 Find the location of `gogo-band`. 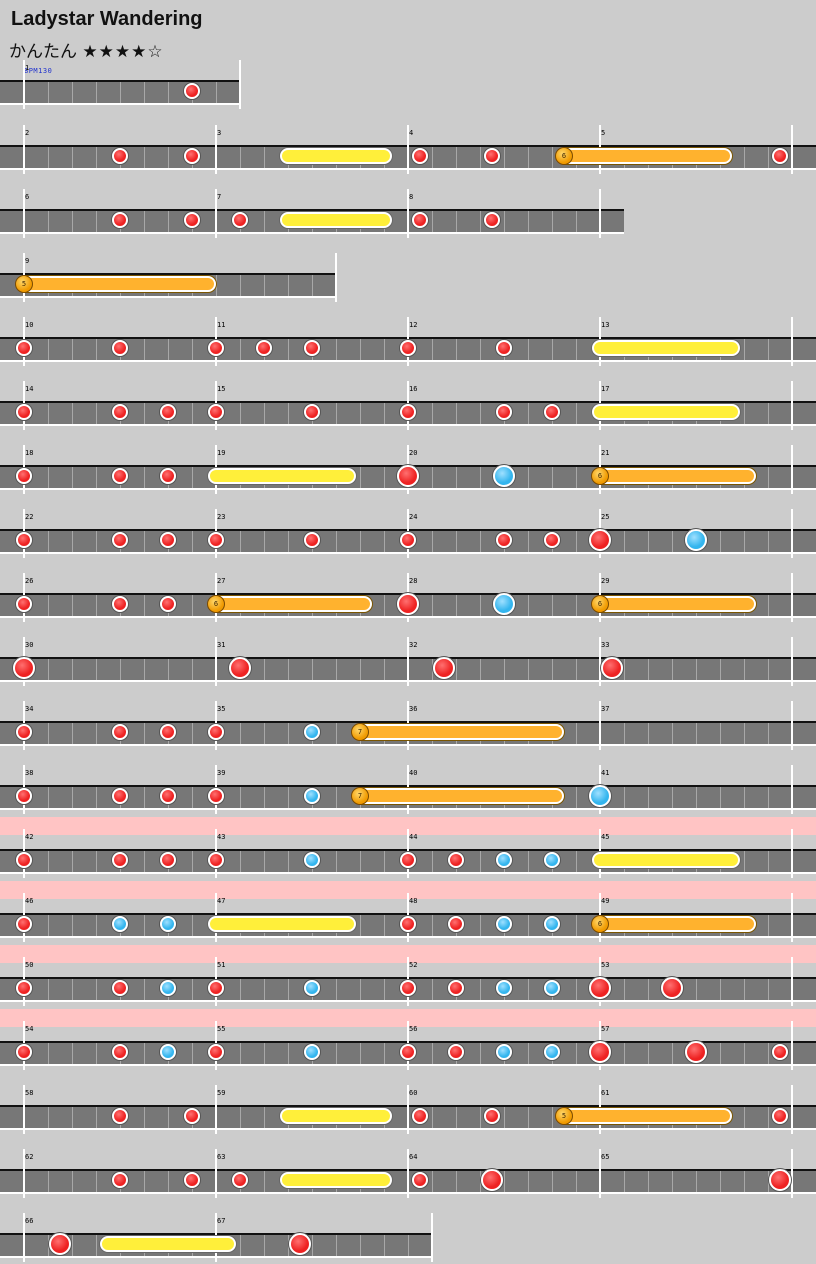

gogo-band is located at coordinates (408, 890).